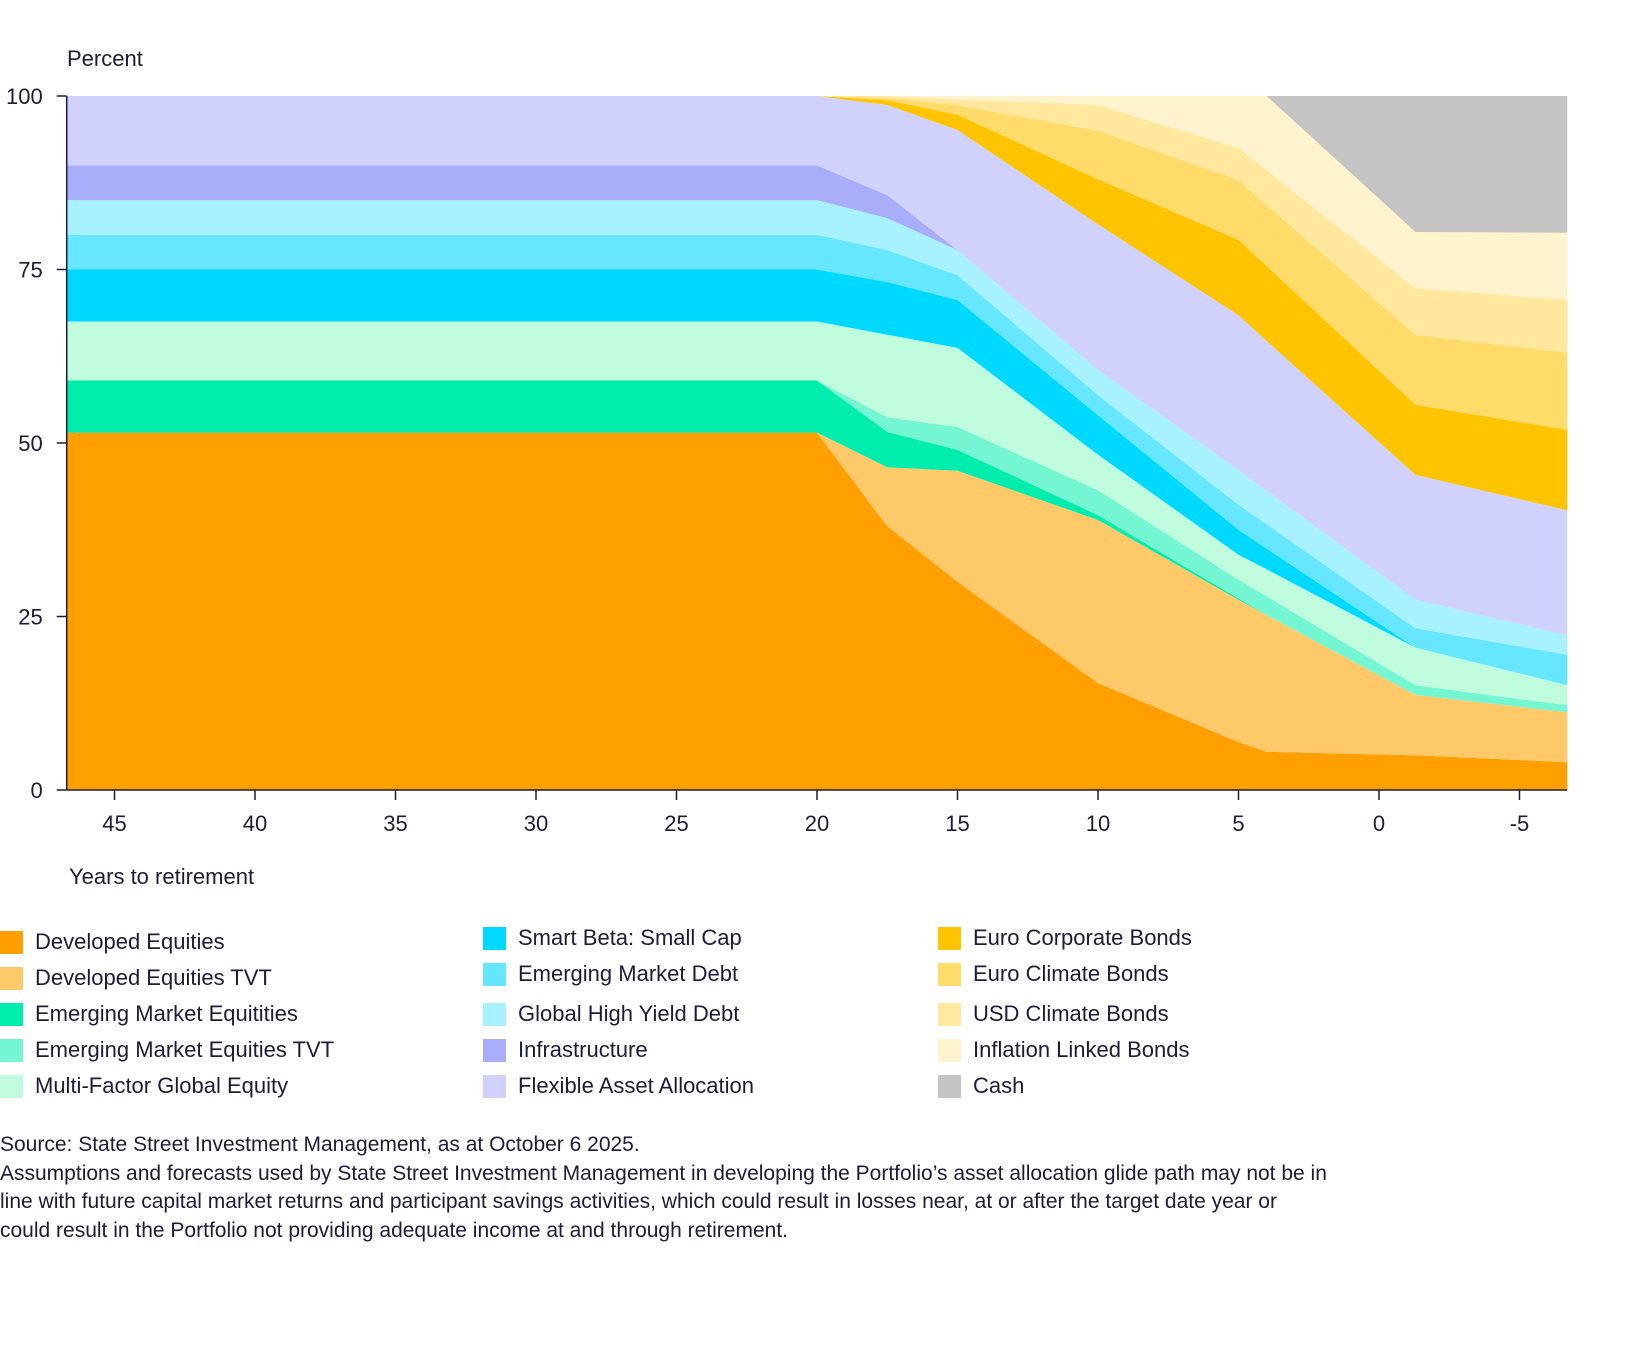  I want to click on x-axis-label: Years to retirement, so click(162, 876).